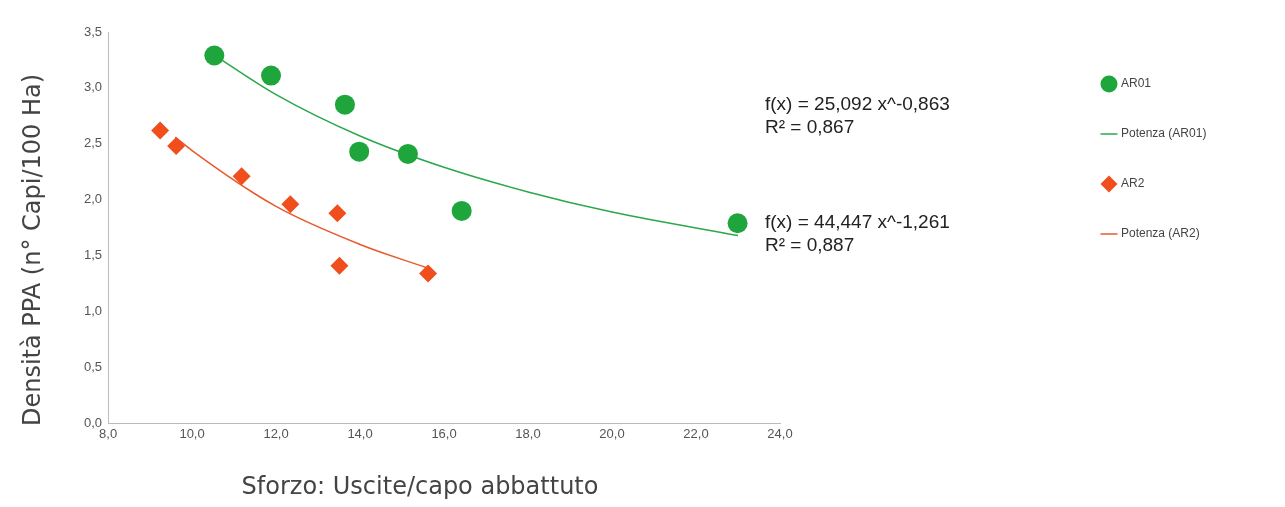 Image resolution: width=1285 pixels, height=507 pixels. What do you see at coordinates (612, 433) in the screenshot?
I see `x-tick-label: 20,0` at bounding box center [612, 433].